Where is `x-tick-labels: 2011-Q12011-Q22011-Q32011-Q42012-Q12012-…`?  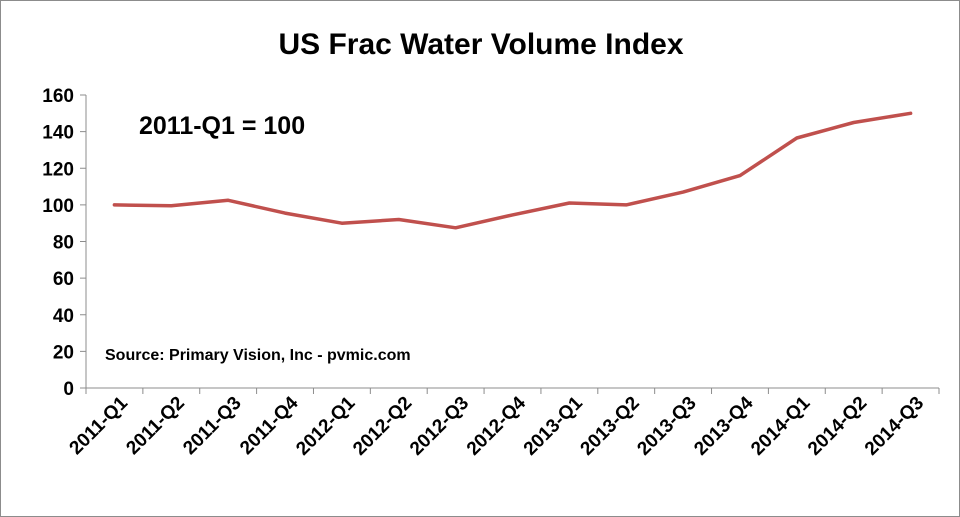 x-tick-labels: 2011-Q12011-Q22011-Q32011-Q42012-Q12012-… is located at coordinates (497, 425).